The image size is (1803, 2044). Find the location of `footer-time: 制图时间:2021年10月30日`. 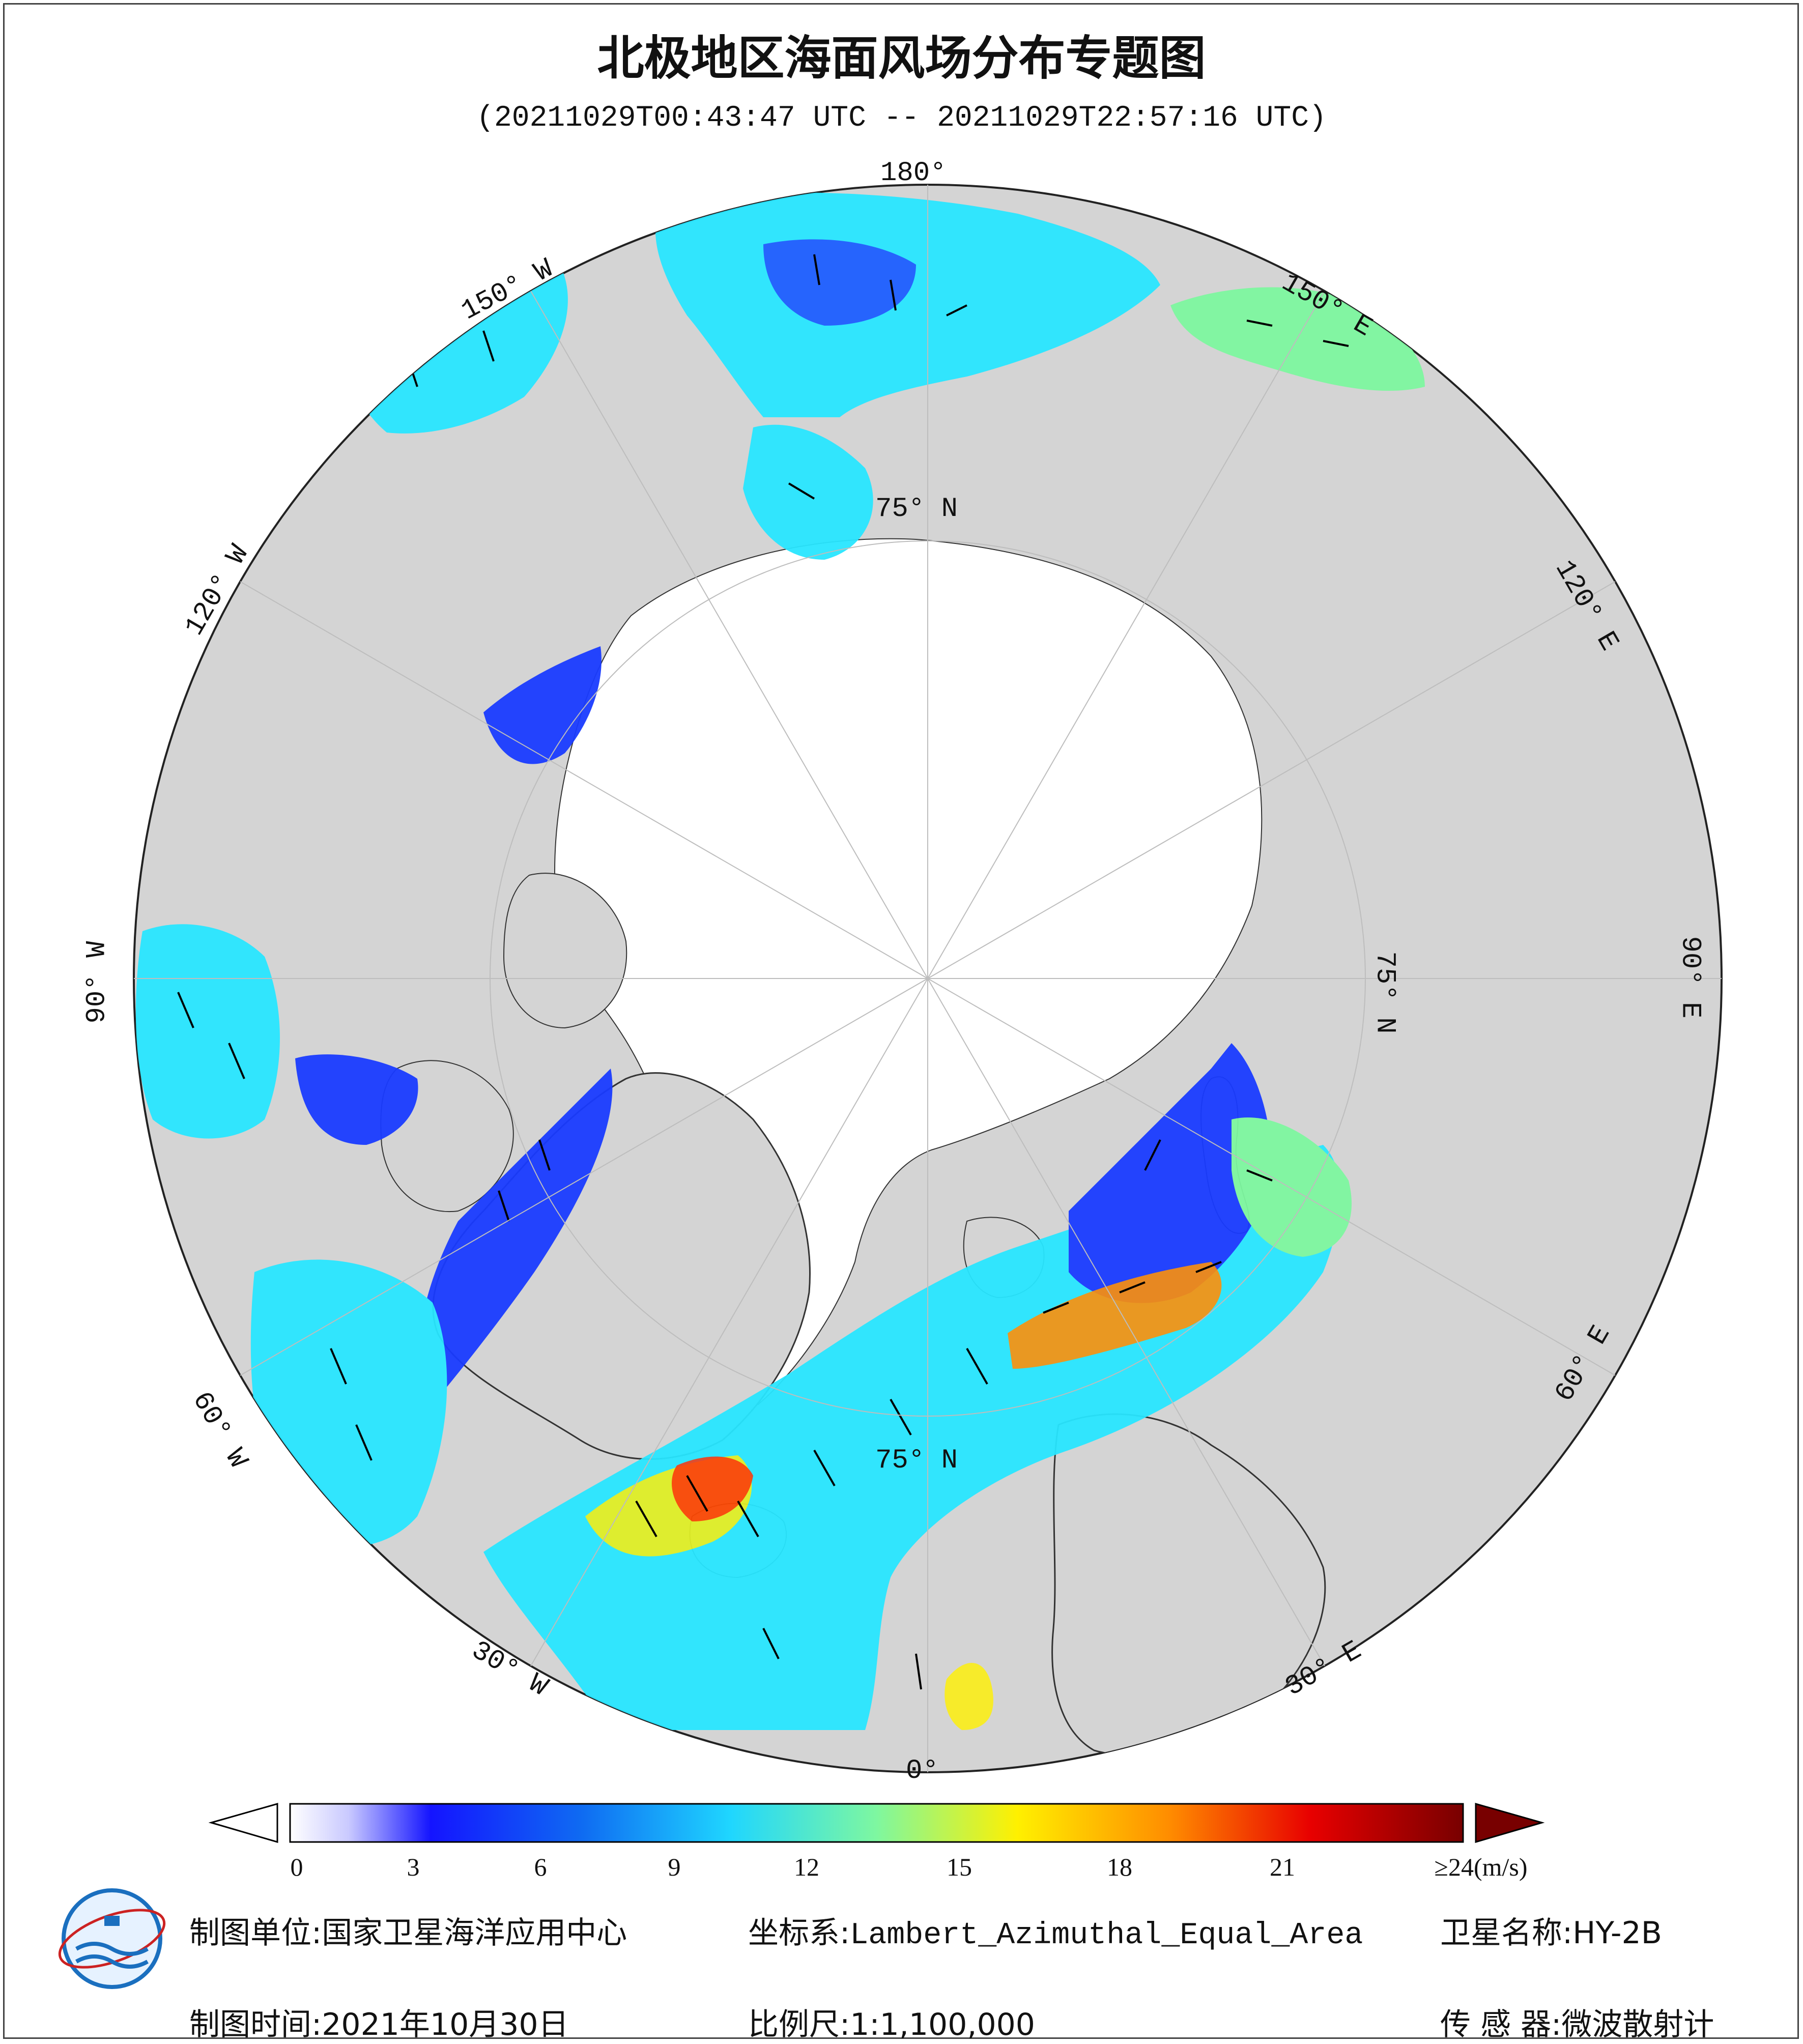

footer-time: 制图时间:2021年10月30日 is located at coordinates (379, 2022).